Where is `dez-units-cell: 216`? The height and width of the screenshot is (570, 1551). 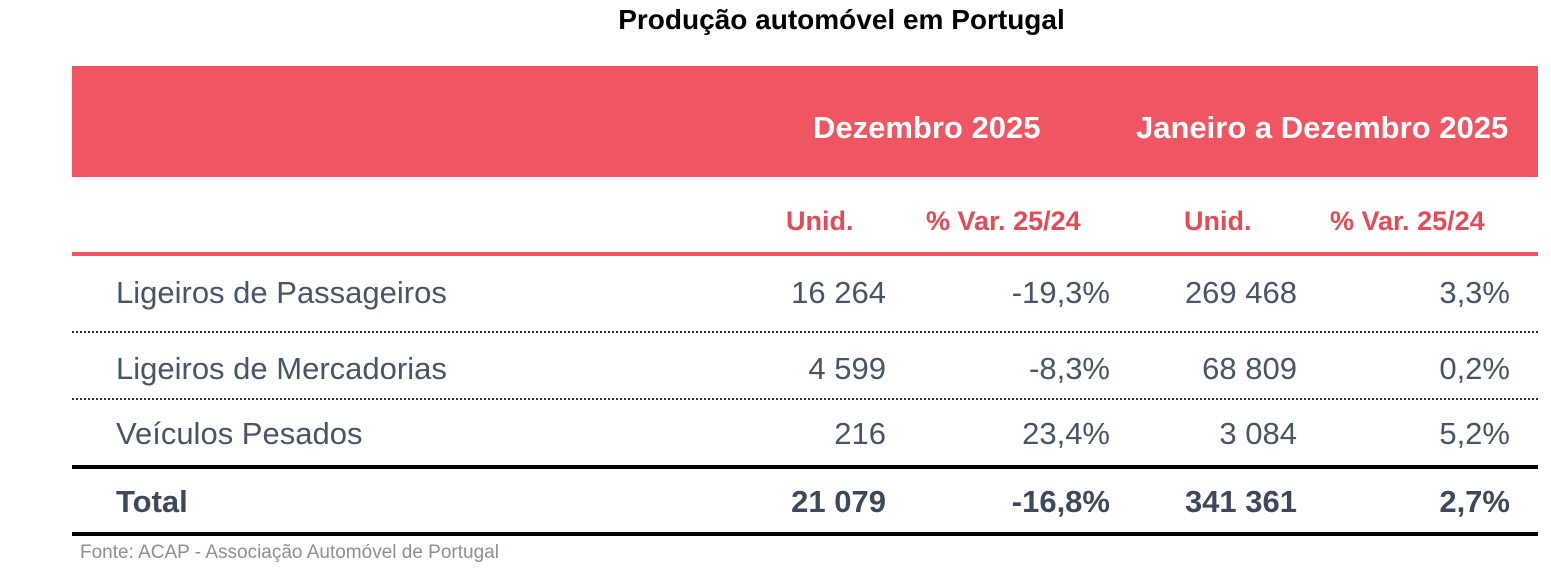 dez-units-cell: 216 is located at coordinates (860, 433).